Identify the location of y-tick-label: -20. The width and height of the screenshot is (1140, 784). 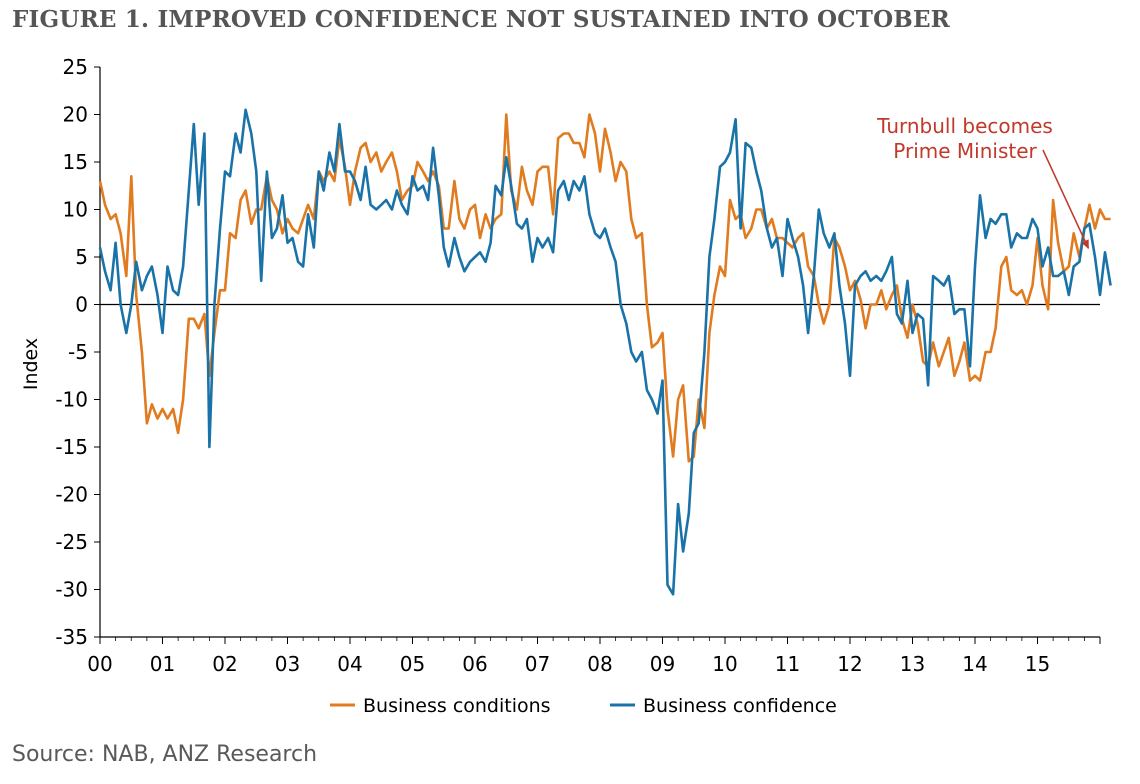
(71, 495).